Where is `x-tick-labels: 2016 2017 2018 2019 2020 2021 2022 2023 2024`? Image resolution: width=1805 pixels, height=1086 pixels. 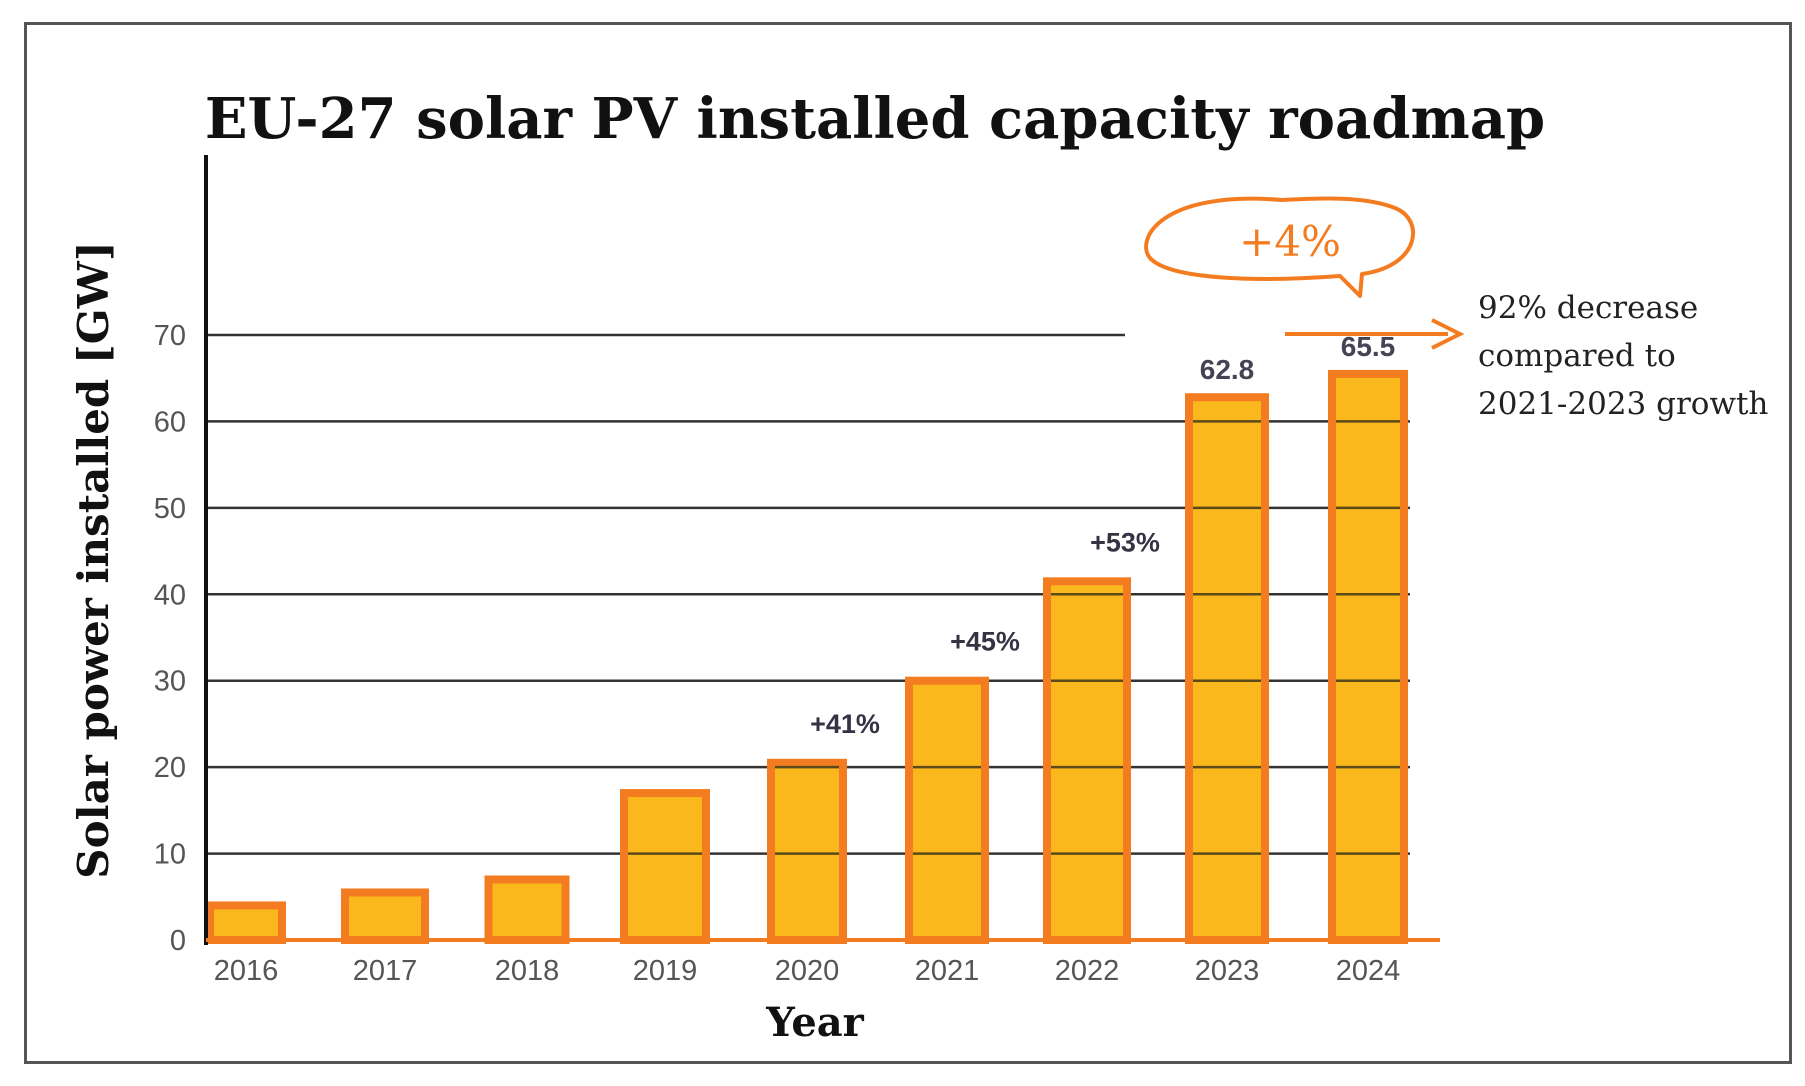
x-tick-labels: 2016 2017 2018 2019 2020 2021 2022 2023 2024 is located at coordinates (807, 971).